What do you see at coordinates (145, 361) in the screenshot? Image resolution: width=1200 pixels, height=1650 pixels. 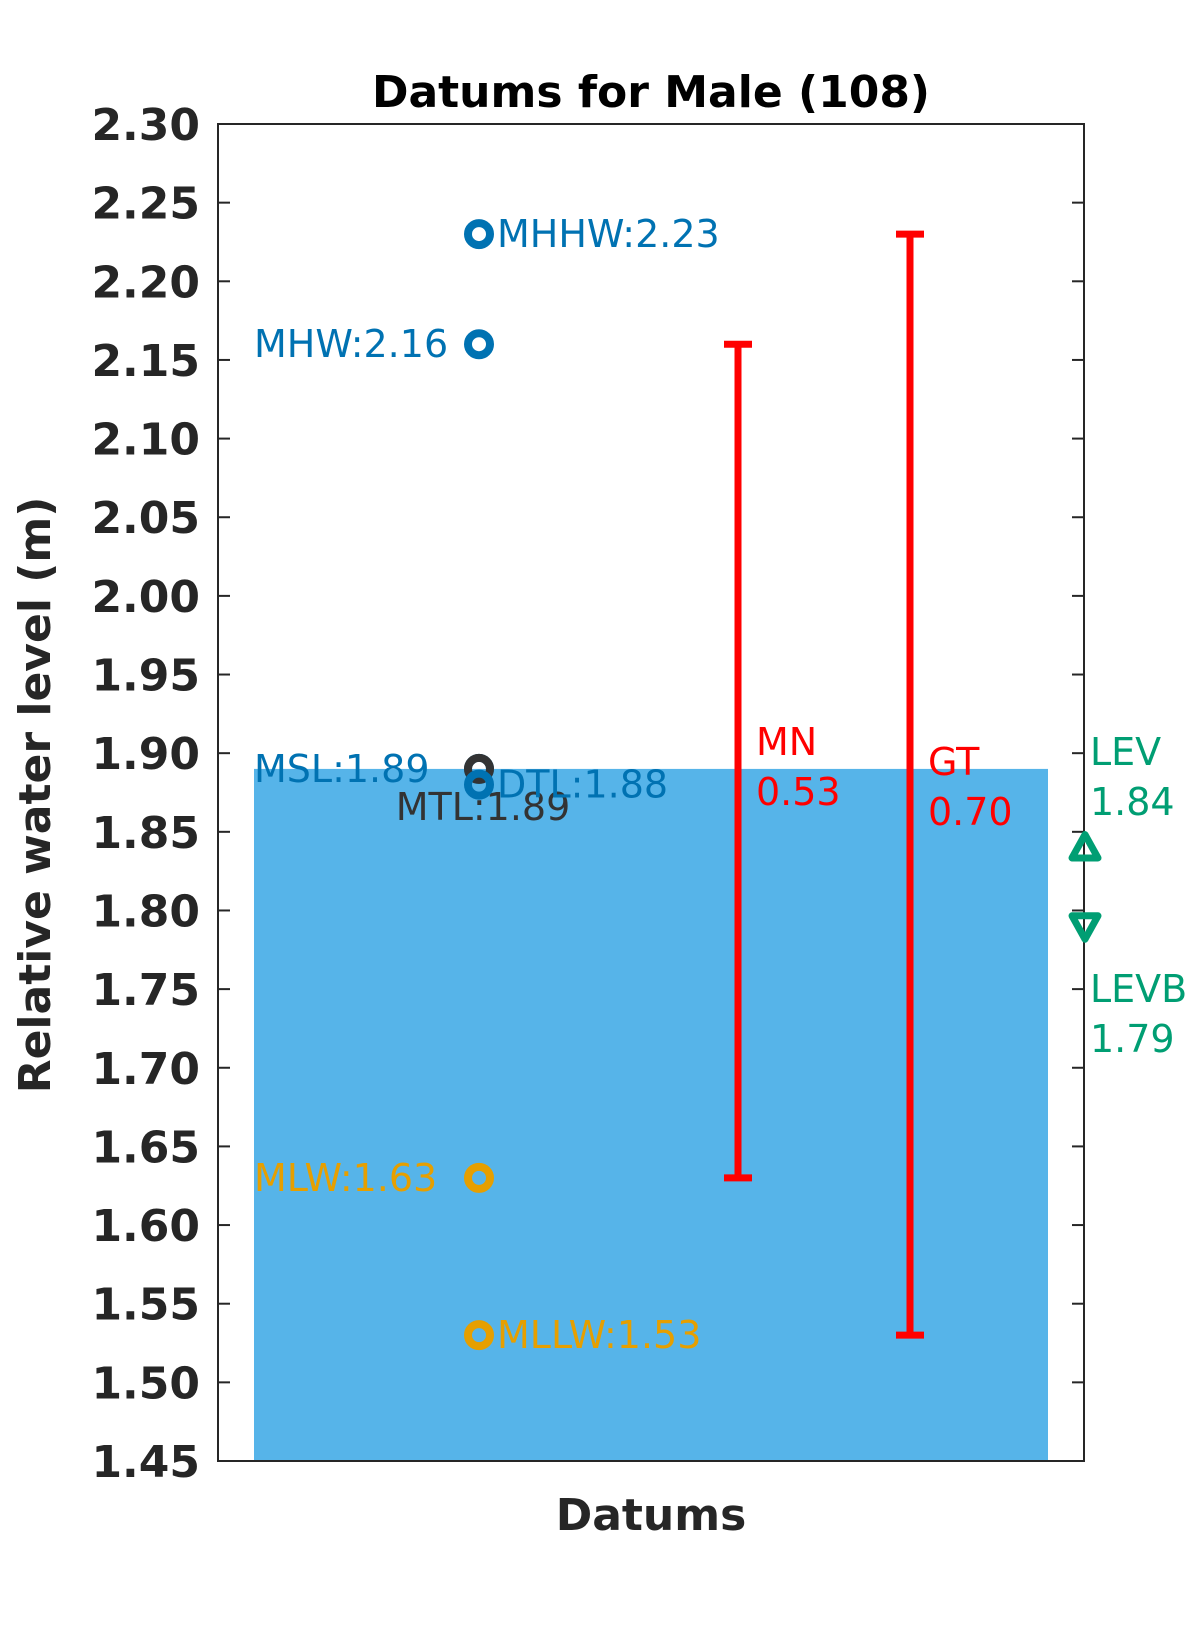 I see `y-tick-label-3: 2.15` at bounding box center [145, 361].